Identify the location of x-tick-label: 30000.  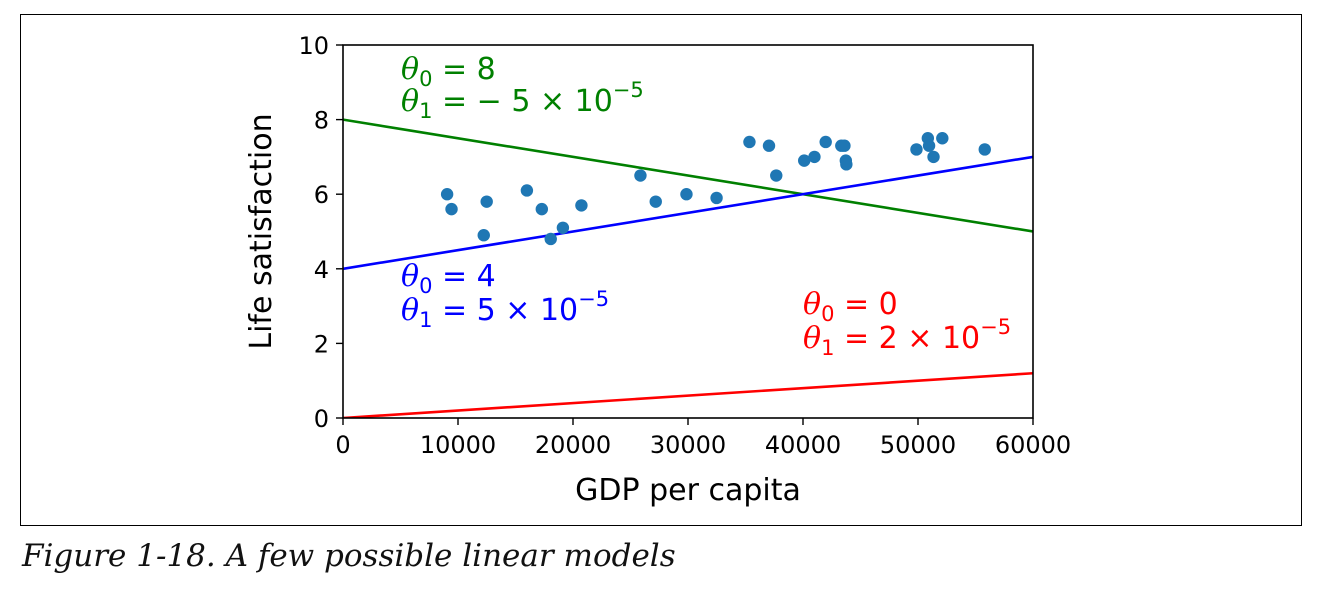
(688, 445).